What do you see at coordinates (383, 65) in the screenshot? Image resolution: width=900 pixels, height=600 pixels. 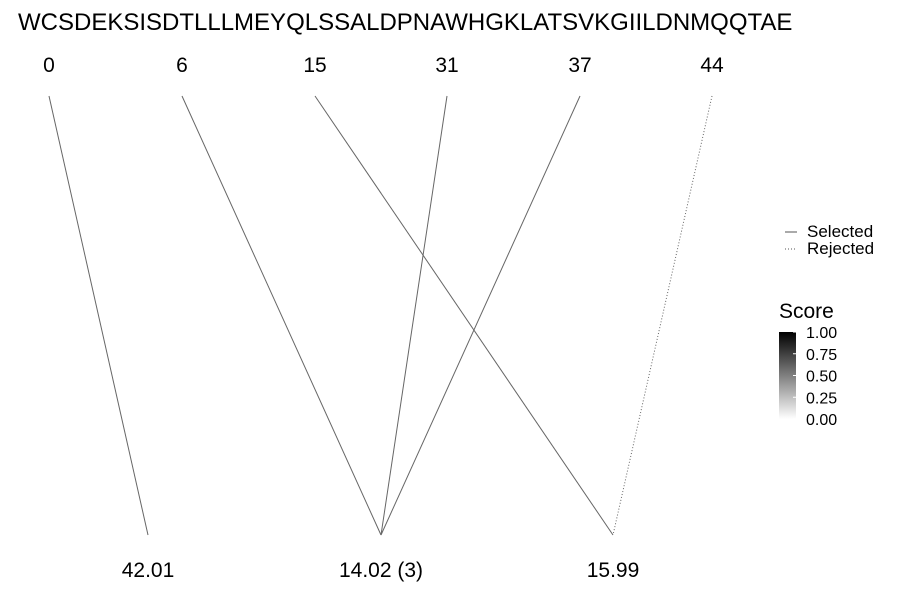 I see `position-labels: 0 6 15 31 37 44` at bounding box center [383, 65].